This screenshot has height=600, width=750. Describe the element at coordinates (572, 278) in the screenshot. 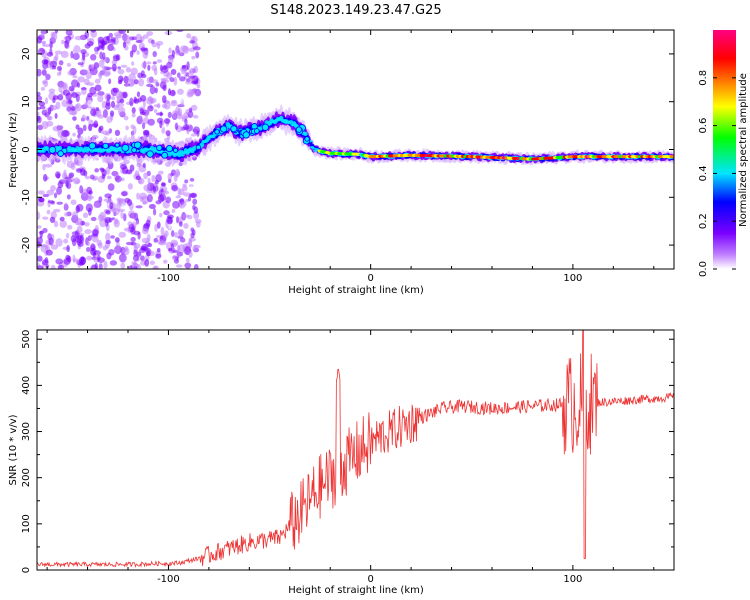

I see `x-tick-label: 100` at that location.